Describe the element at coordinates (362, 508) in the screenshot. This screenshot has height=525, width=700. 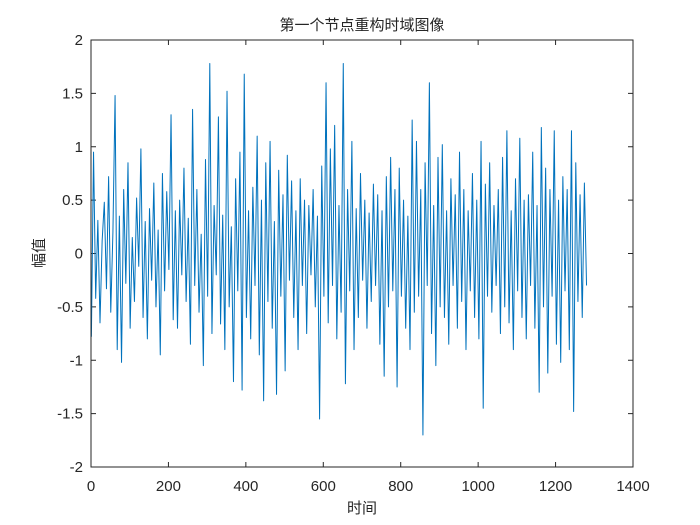
I see `x-axis-label: 时间` at that location.